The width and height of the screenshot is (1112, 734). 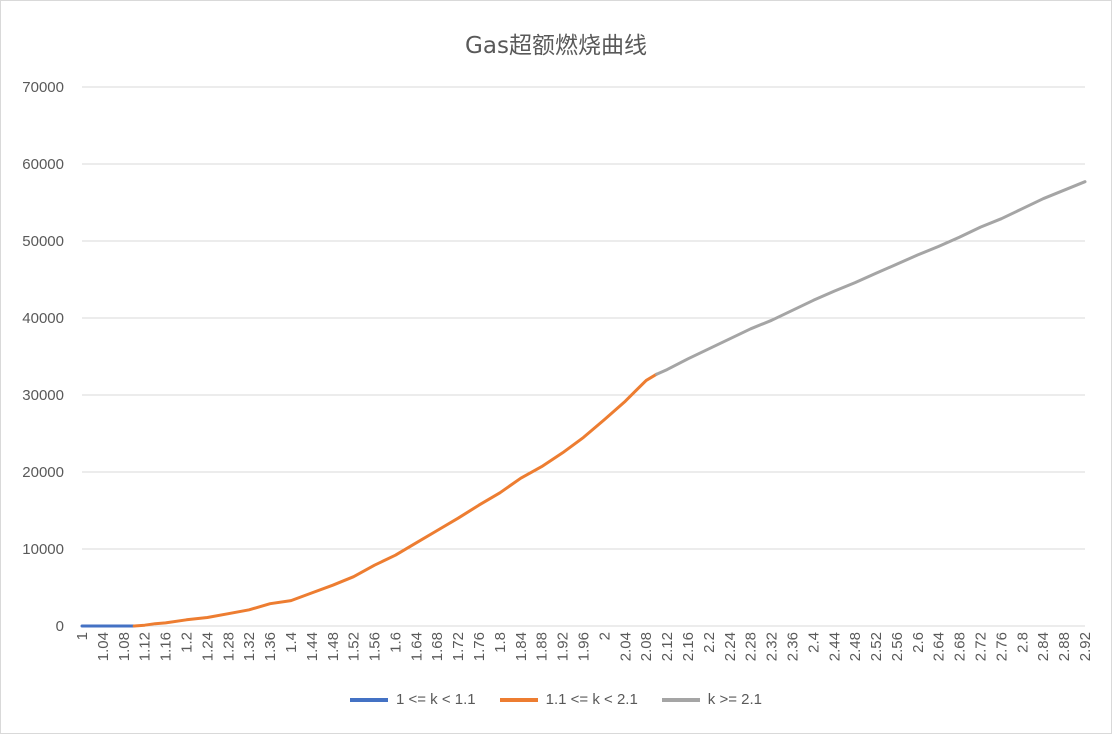 What do you see at coordinates (312, 646) in the screenshot?
I see `x-tick-label-11: 1.44` at bounding box center [312, 646].